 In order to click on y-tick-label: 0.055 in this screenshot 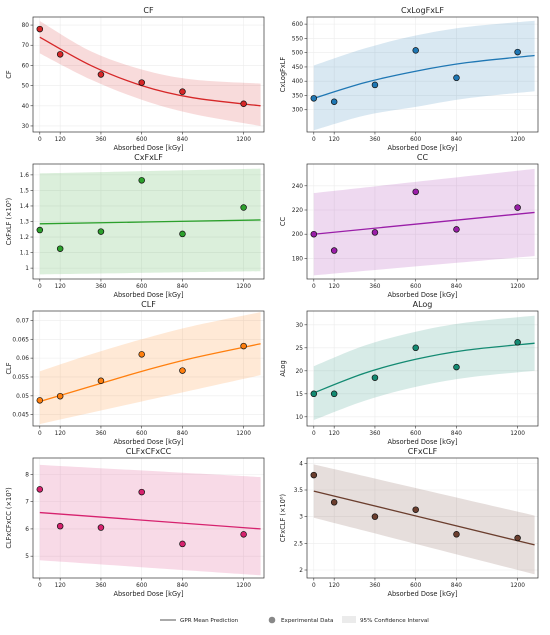, I will do `click(20, 378)`.